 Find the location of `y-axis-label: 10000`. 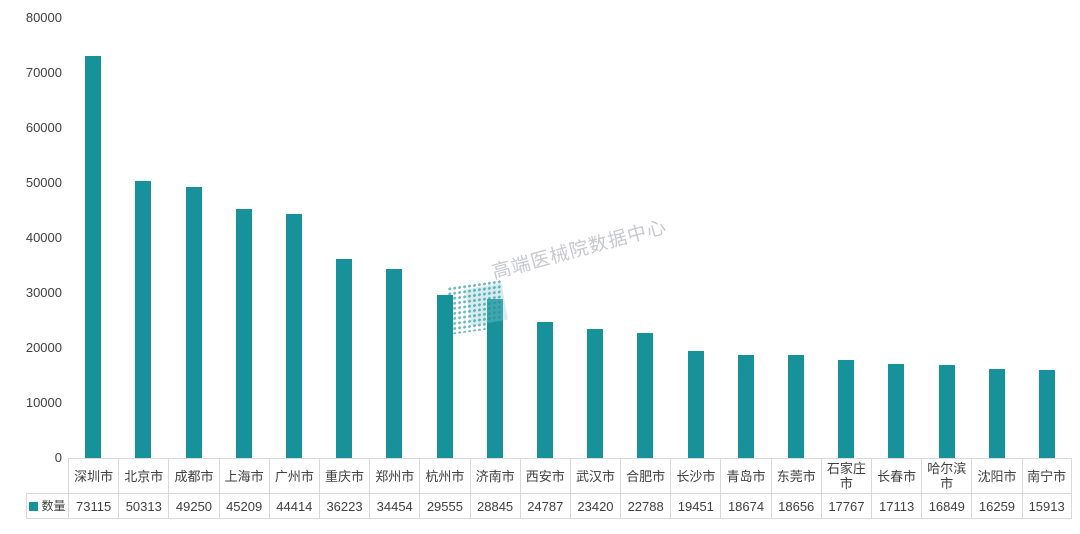

y-axis-label: 10000 is located at coordinates (43, 402).